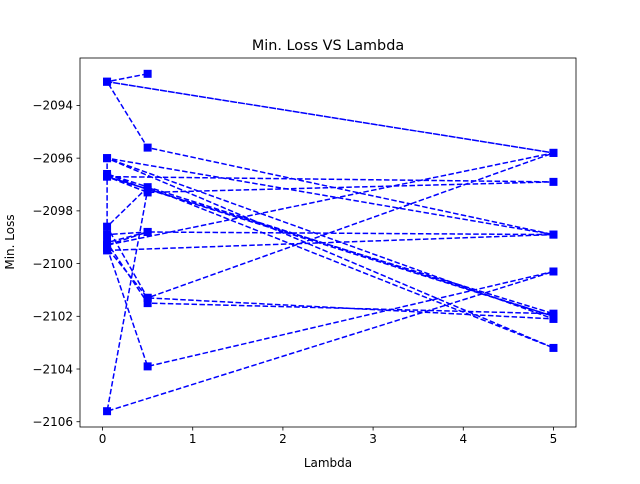 This screenshot has width=640, height=484. What do you see at coordinates (103, 439) in the screenshot?
I see `x-tick-label: 0` at bounding box center [103, 439].